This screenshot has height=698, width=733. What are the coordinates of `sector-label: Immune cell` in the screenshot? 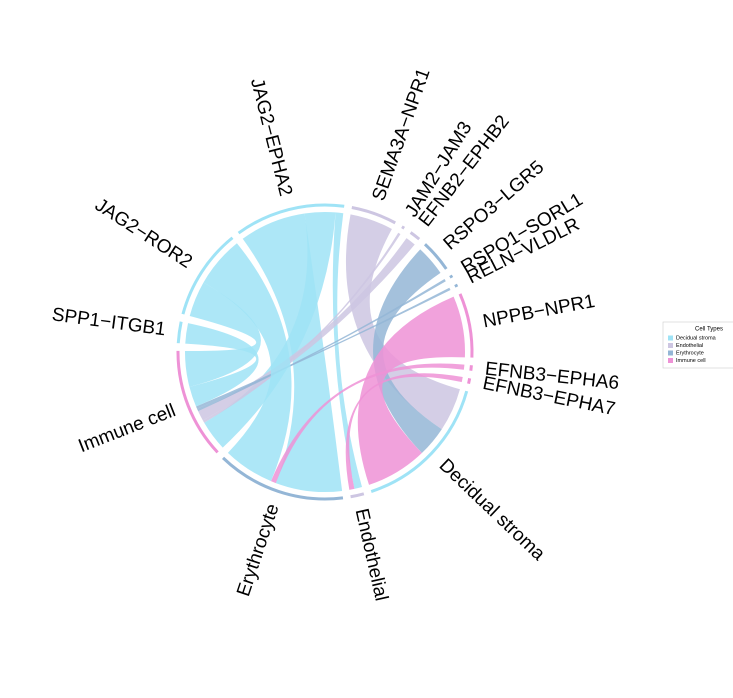 It's located at (127, 428).